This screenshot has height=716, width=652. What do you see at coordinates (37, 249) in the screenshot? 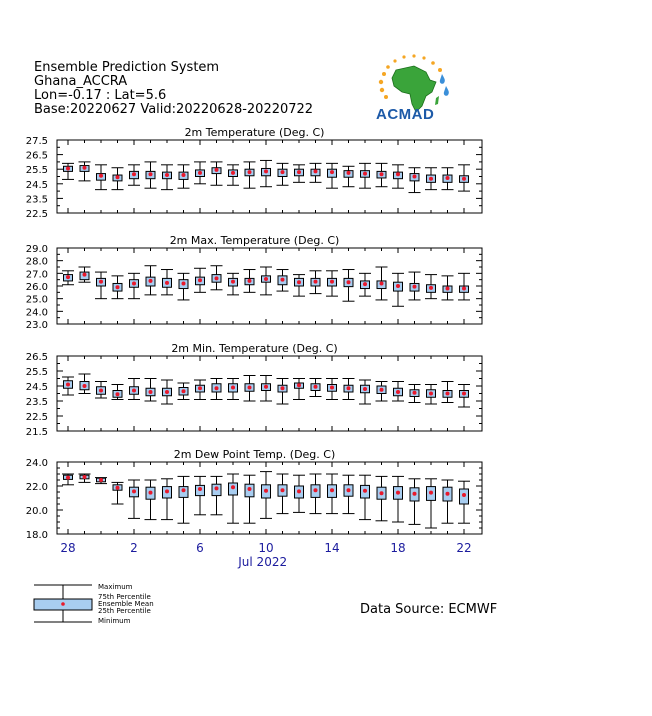
I see `y-tick-label: 29.0` at bounding box center [37, 249].